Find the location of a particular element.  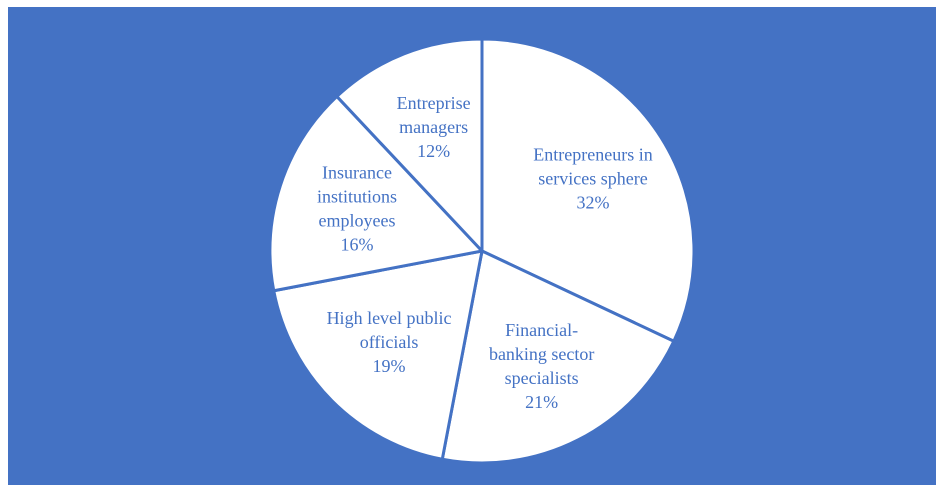

pie-slice-label-4: Insurance institutions employees 16% is located at coordinates (357, 209).